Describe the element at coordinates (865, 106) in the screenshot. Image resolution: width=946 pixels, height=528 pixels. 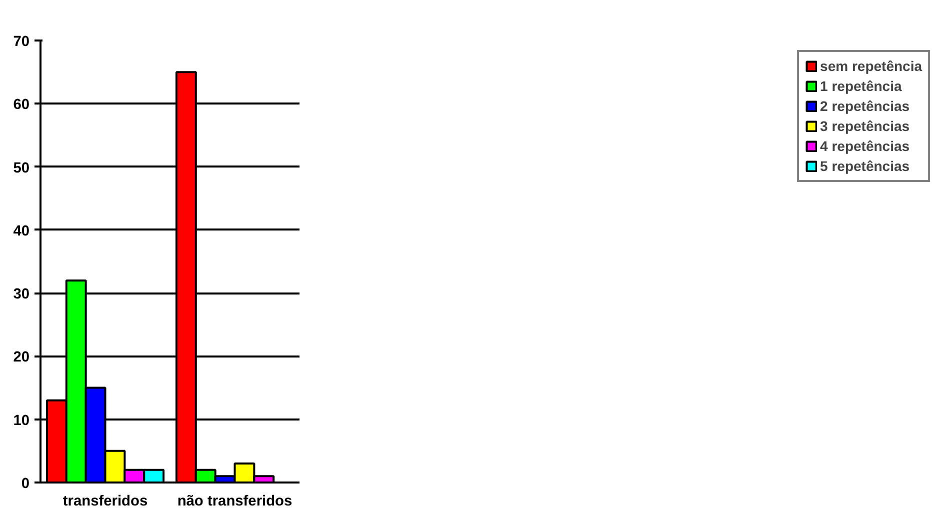
I see `legend-label: 2 repetências` at that location.